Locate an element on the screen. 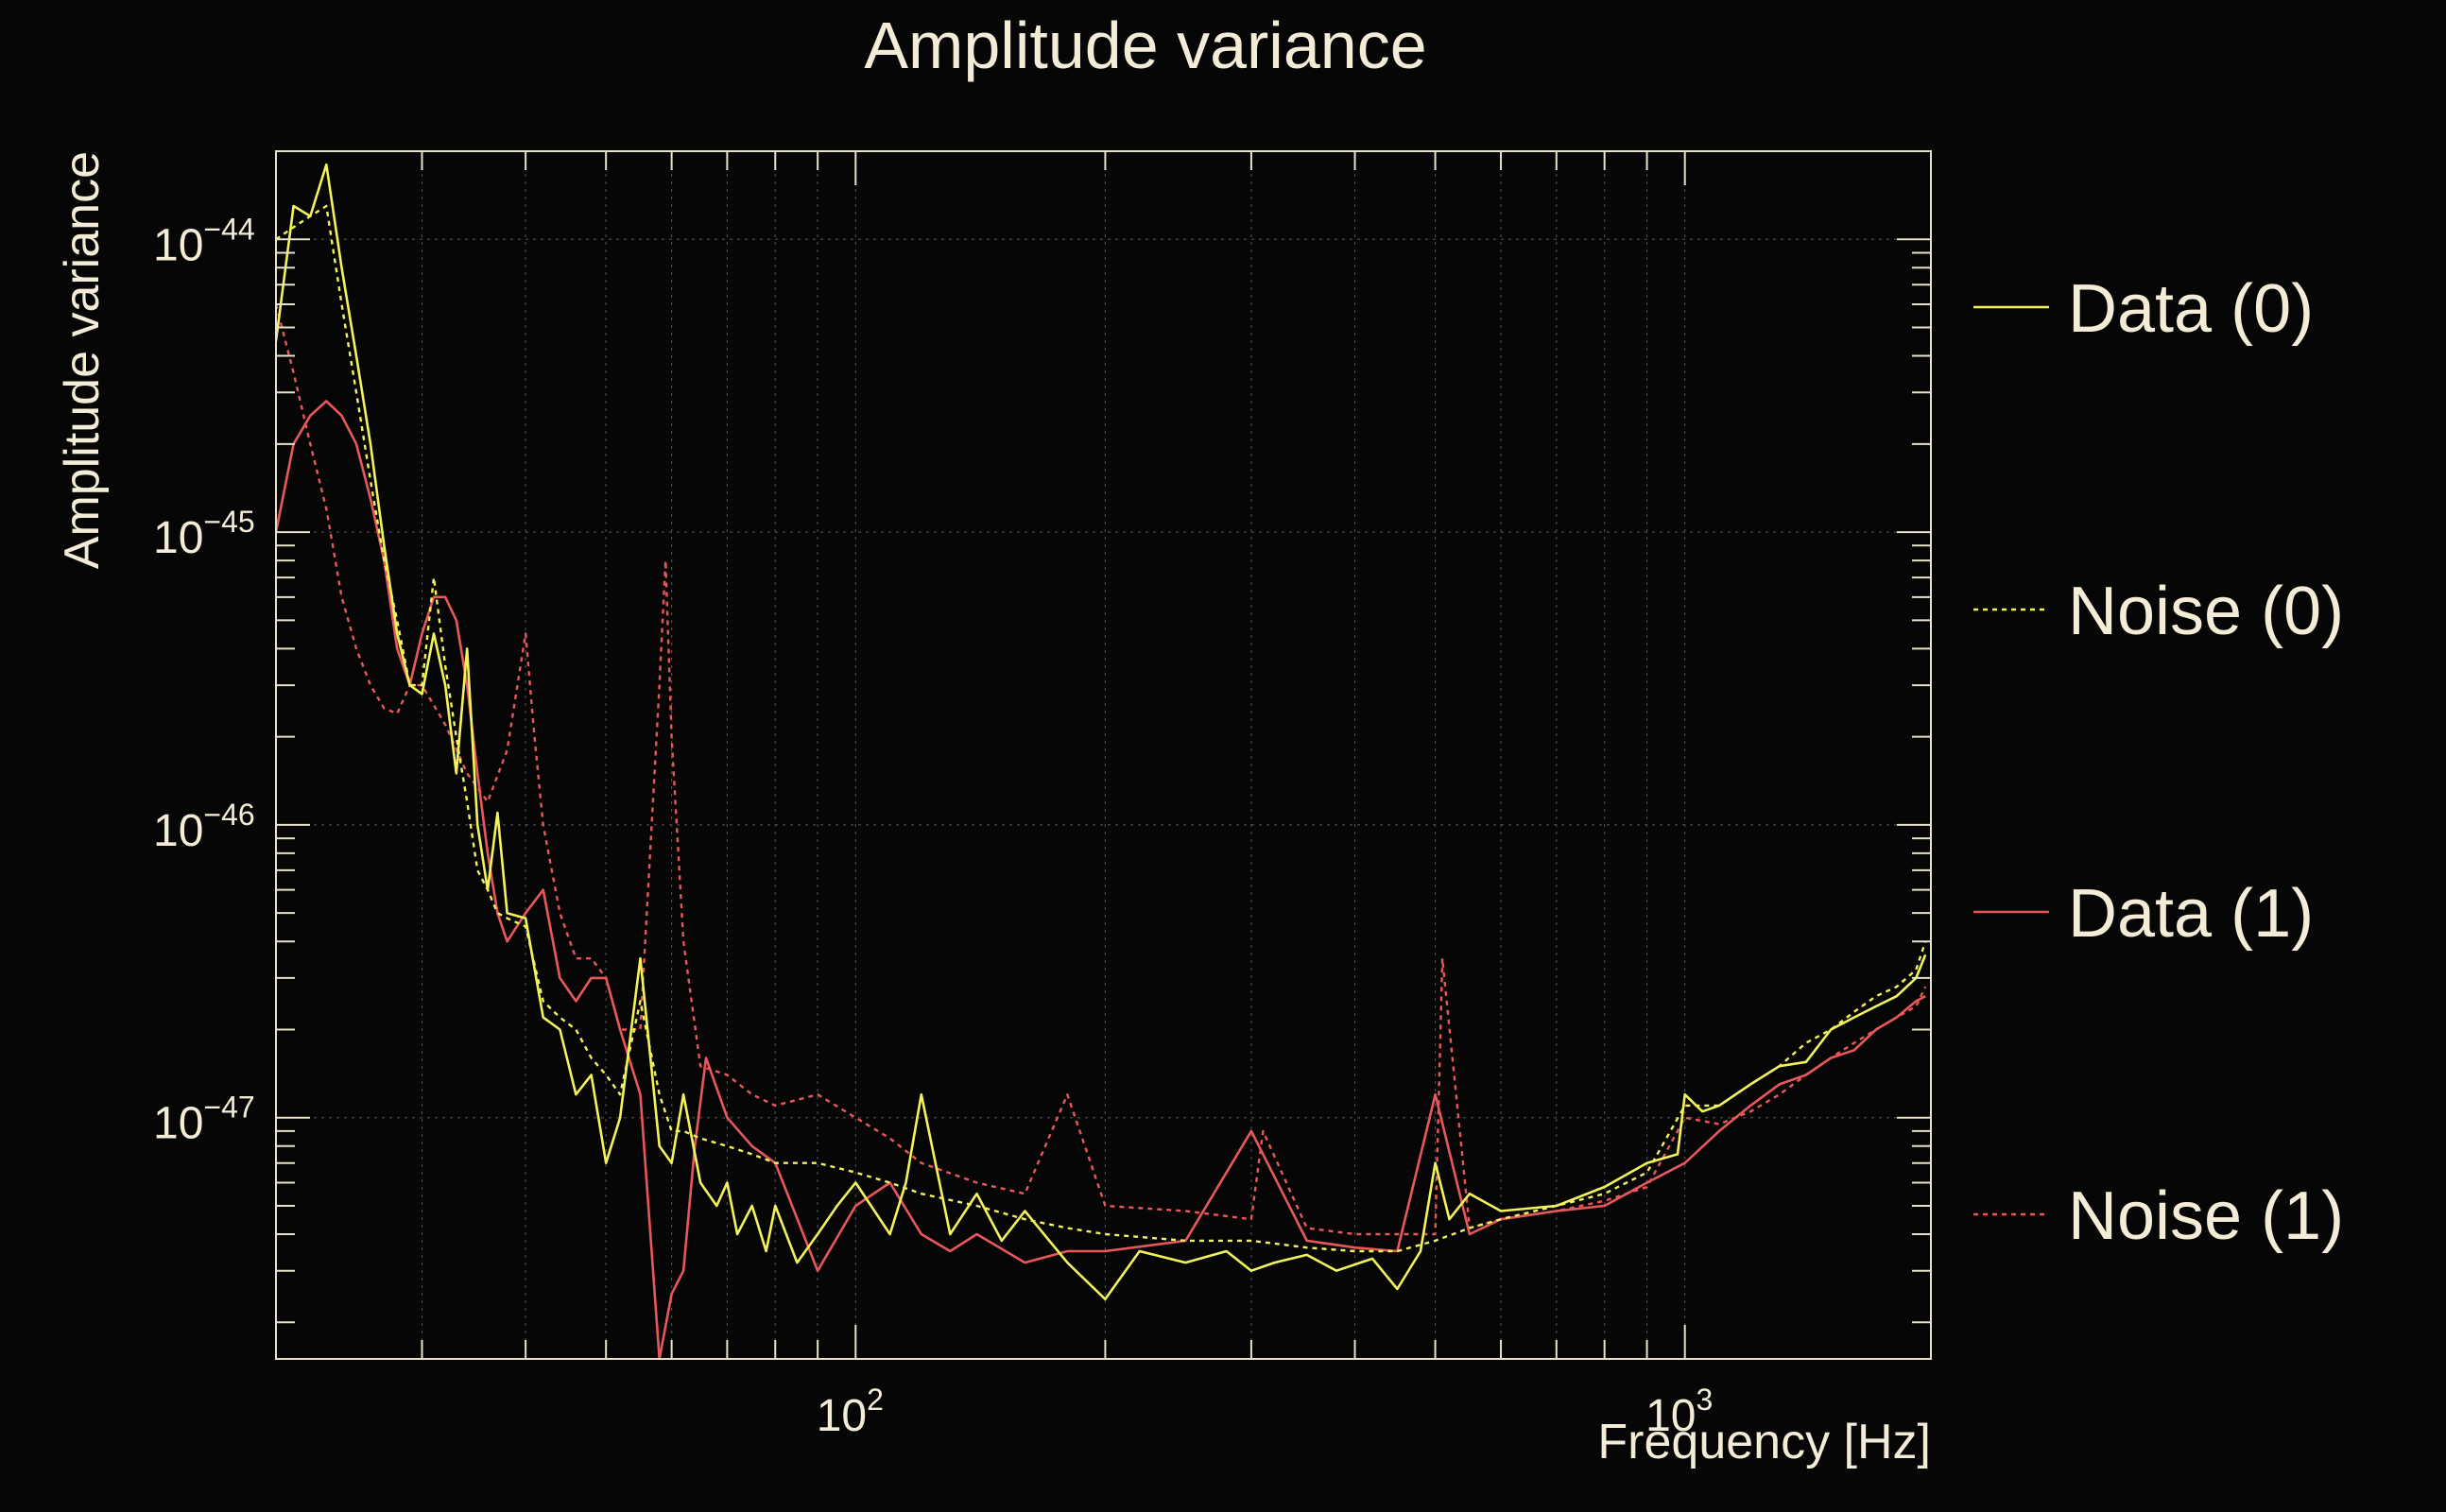 The height and width of the screenshot is (1512, 2446). legend-label-noise-1: Noise (1) is located at coordinates (2206, 1216).